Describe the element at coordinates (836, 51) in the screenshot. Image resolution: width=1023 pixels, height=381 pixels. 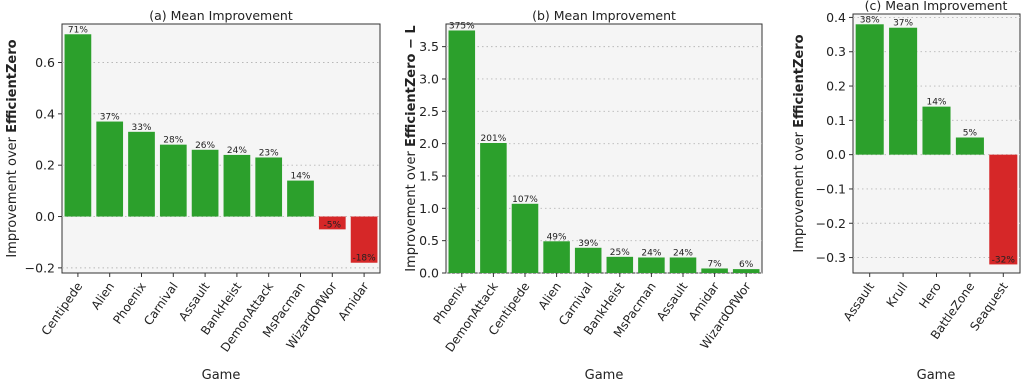
I see `y-tick-label: 0.3` at that location.